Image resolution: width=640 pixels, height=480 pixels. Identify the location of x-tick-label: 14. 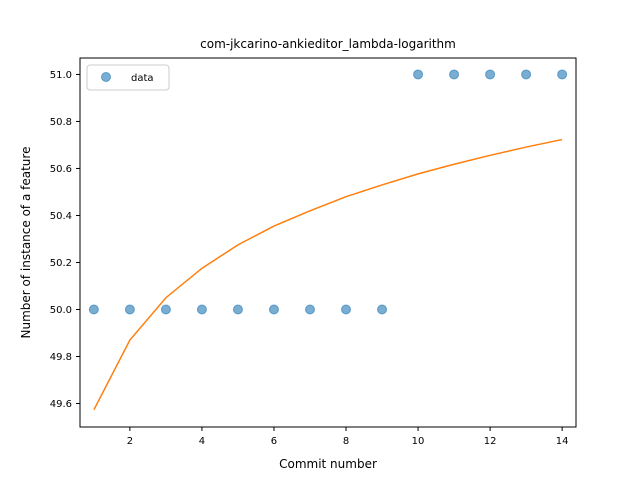
(562, 441).